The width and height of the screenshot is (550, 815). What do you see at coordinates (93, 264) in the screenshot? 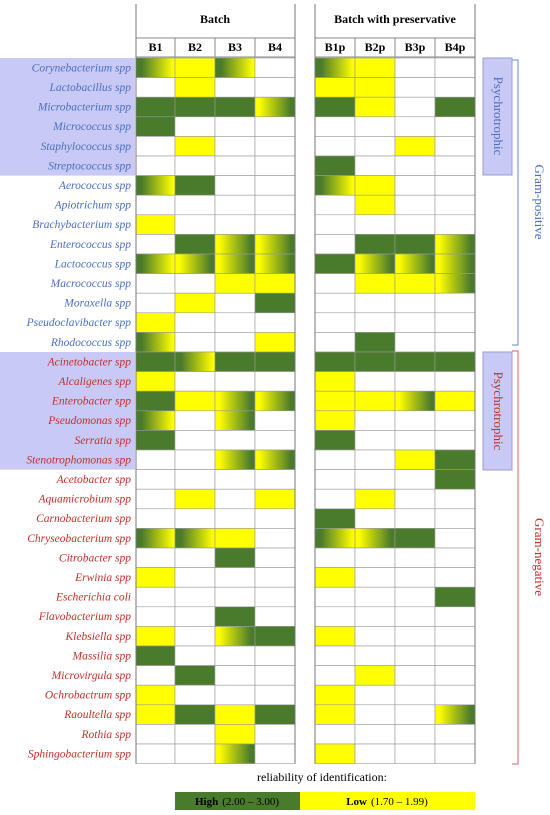
I see `row-label: Lactococcus spp` at bounding box center [93, 264].